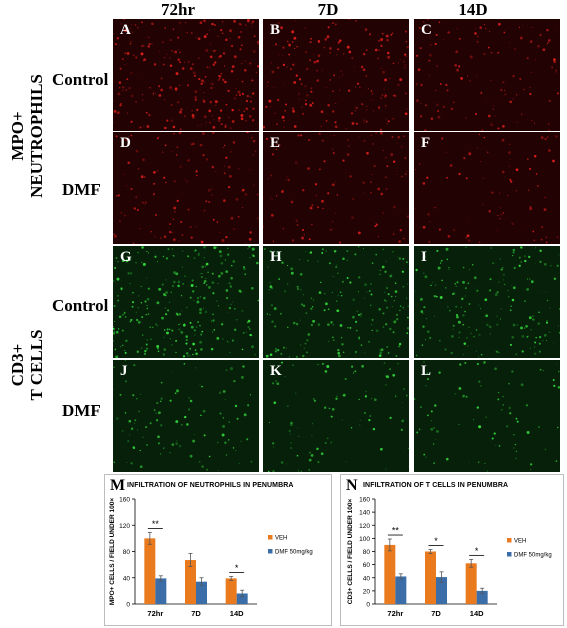 This screenshot has height=628, width=567. I want to click on y-tick-label: 140, so click(364, 513).